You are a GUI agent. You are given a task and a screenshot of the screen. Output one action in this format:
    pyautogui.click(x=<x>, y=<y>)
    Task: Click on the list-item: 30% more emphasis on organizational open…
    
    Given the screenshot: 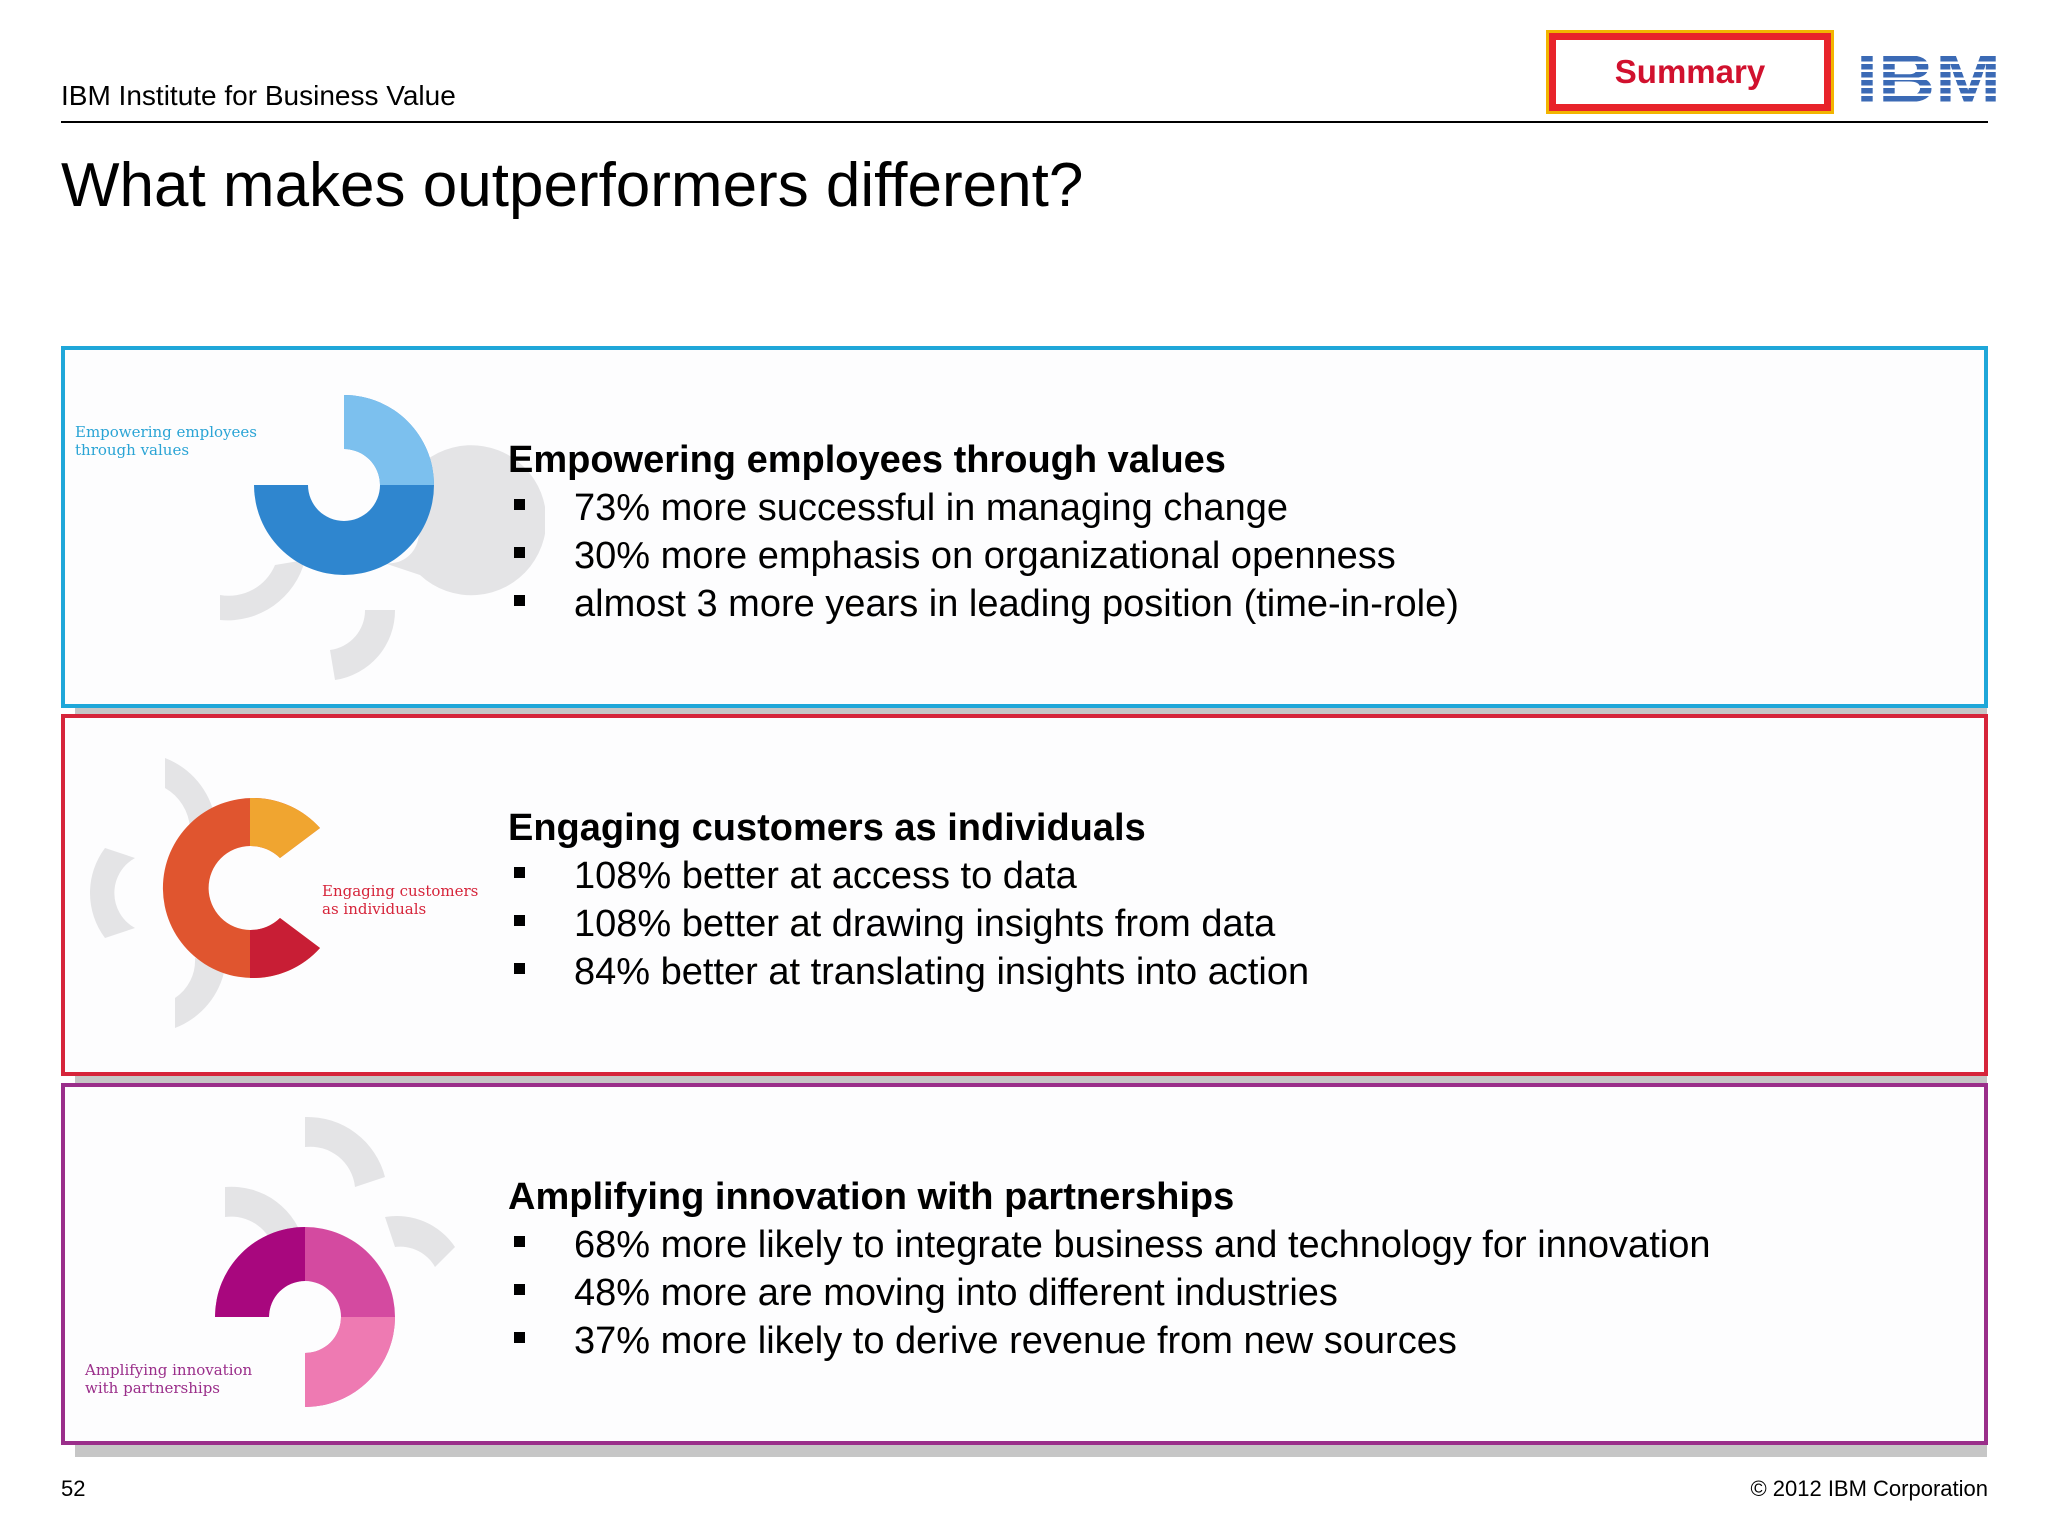 What is the action you would take?
    pyautogui.click(x=983, y=556)
    